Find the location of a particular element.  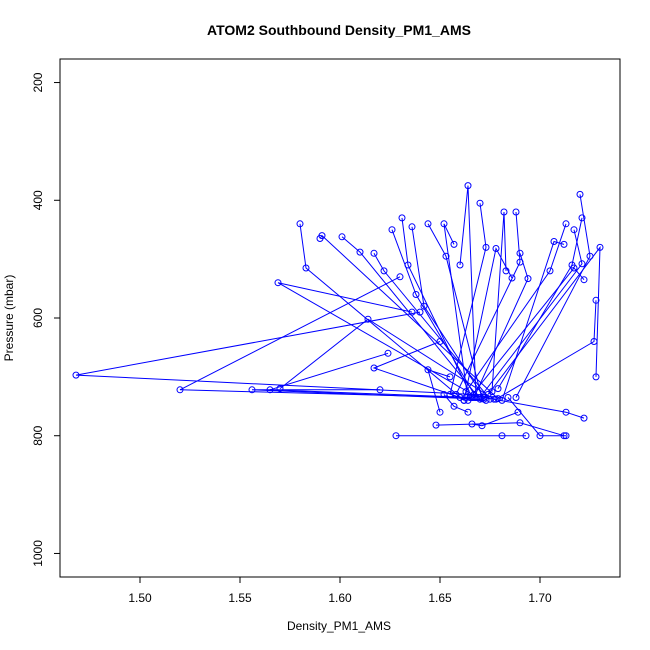

x-tick-label: 1.50 is located at coordinates (140, 598).